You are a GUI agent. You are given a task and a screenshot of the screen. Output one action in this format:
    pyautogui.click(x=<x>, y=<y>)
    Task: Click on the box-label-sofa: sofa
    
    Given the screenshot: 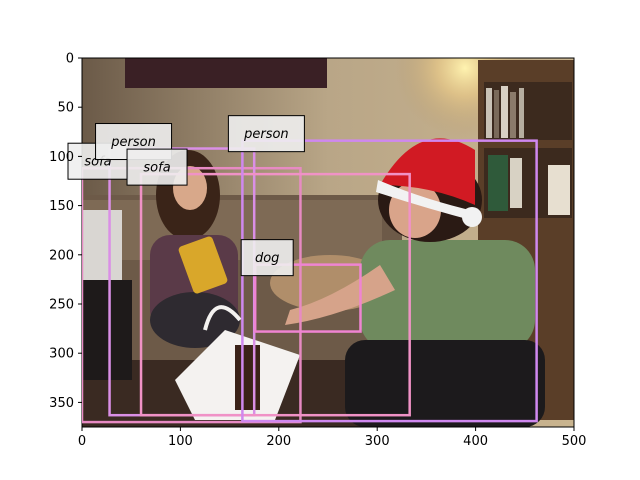 What is the action you would take?
    pyautogui.click(x=156, y=168)
    